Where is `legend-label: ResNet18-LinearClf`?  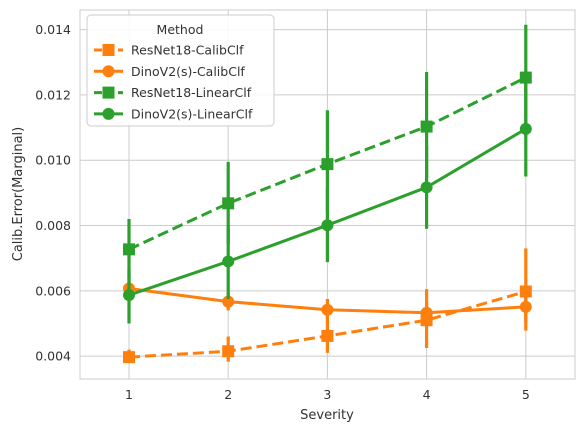
legend-label: ResNet18-LinearClf is located at coordinates (191, 92).